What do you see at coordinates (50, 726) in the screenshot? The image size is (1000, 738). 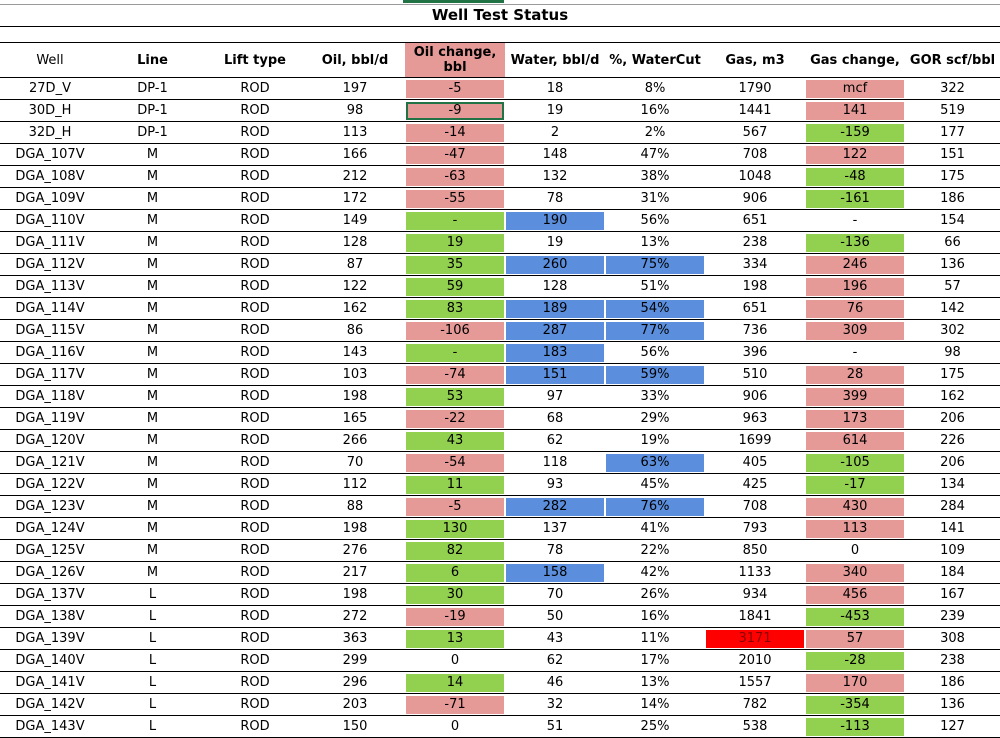 I see `cell-well: DGA_143V` at bounding box center [50, 726].